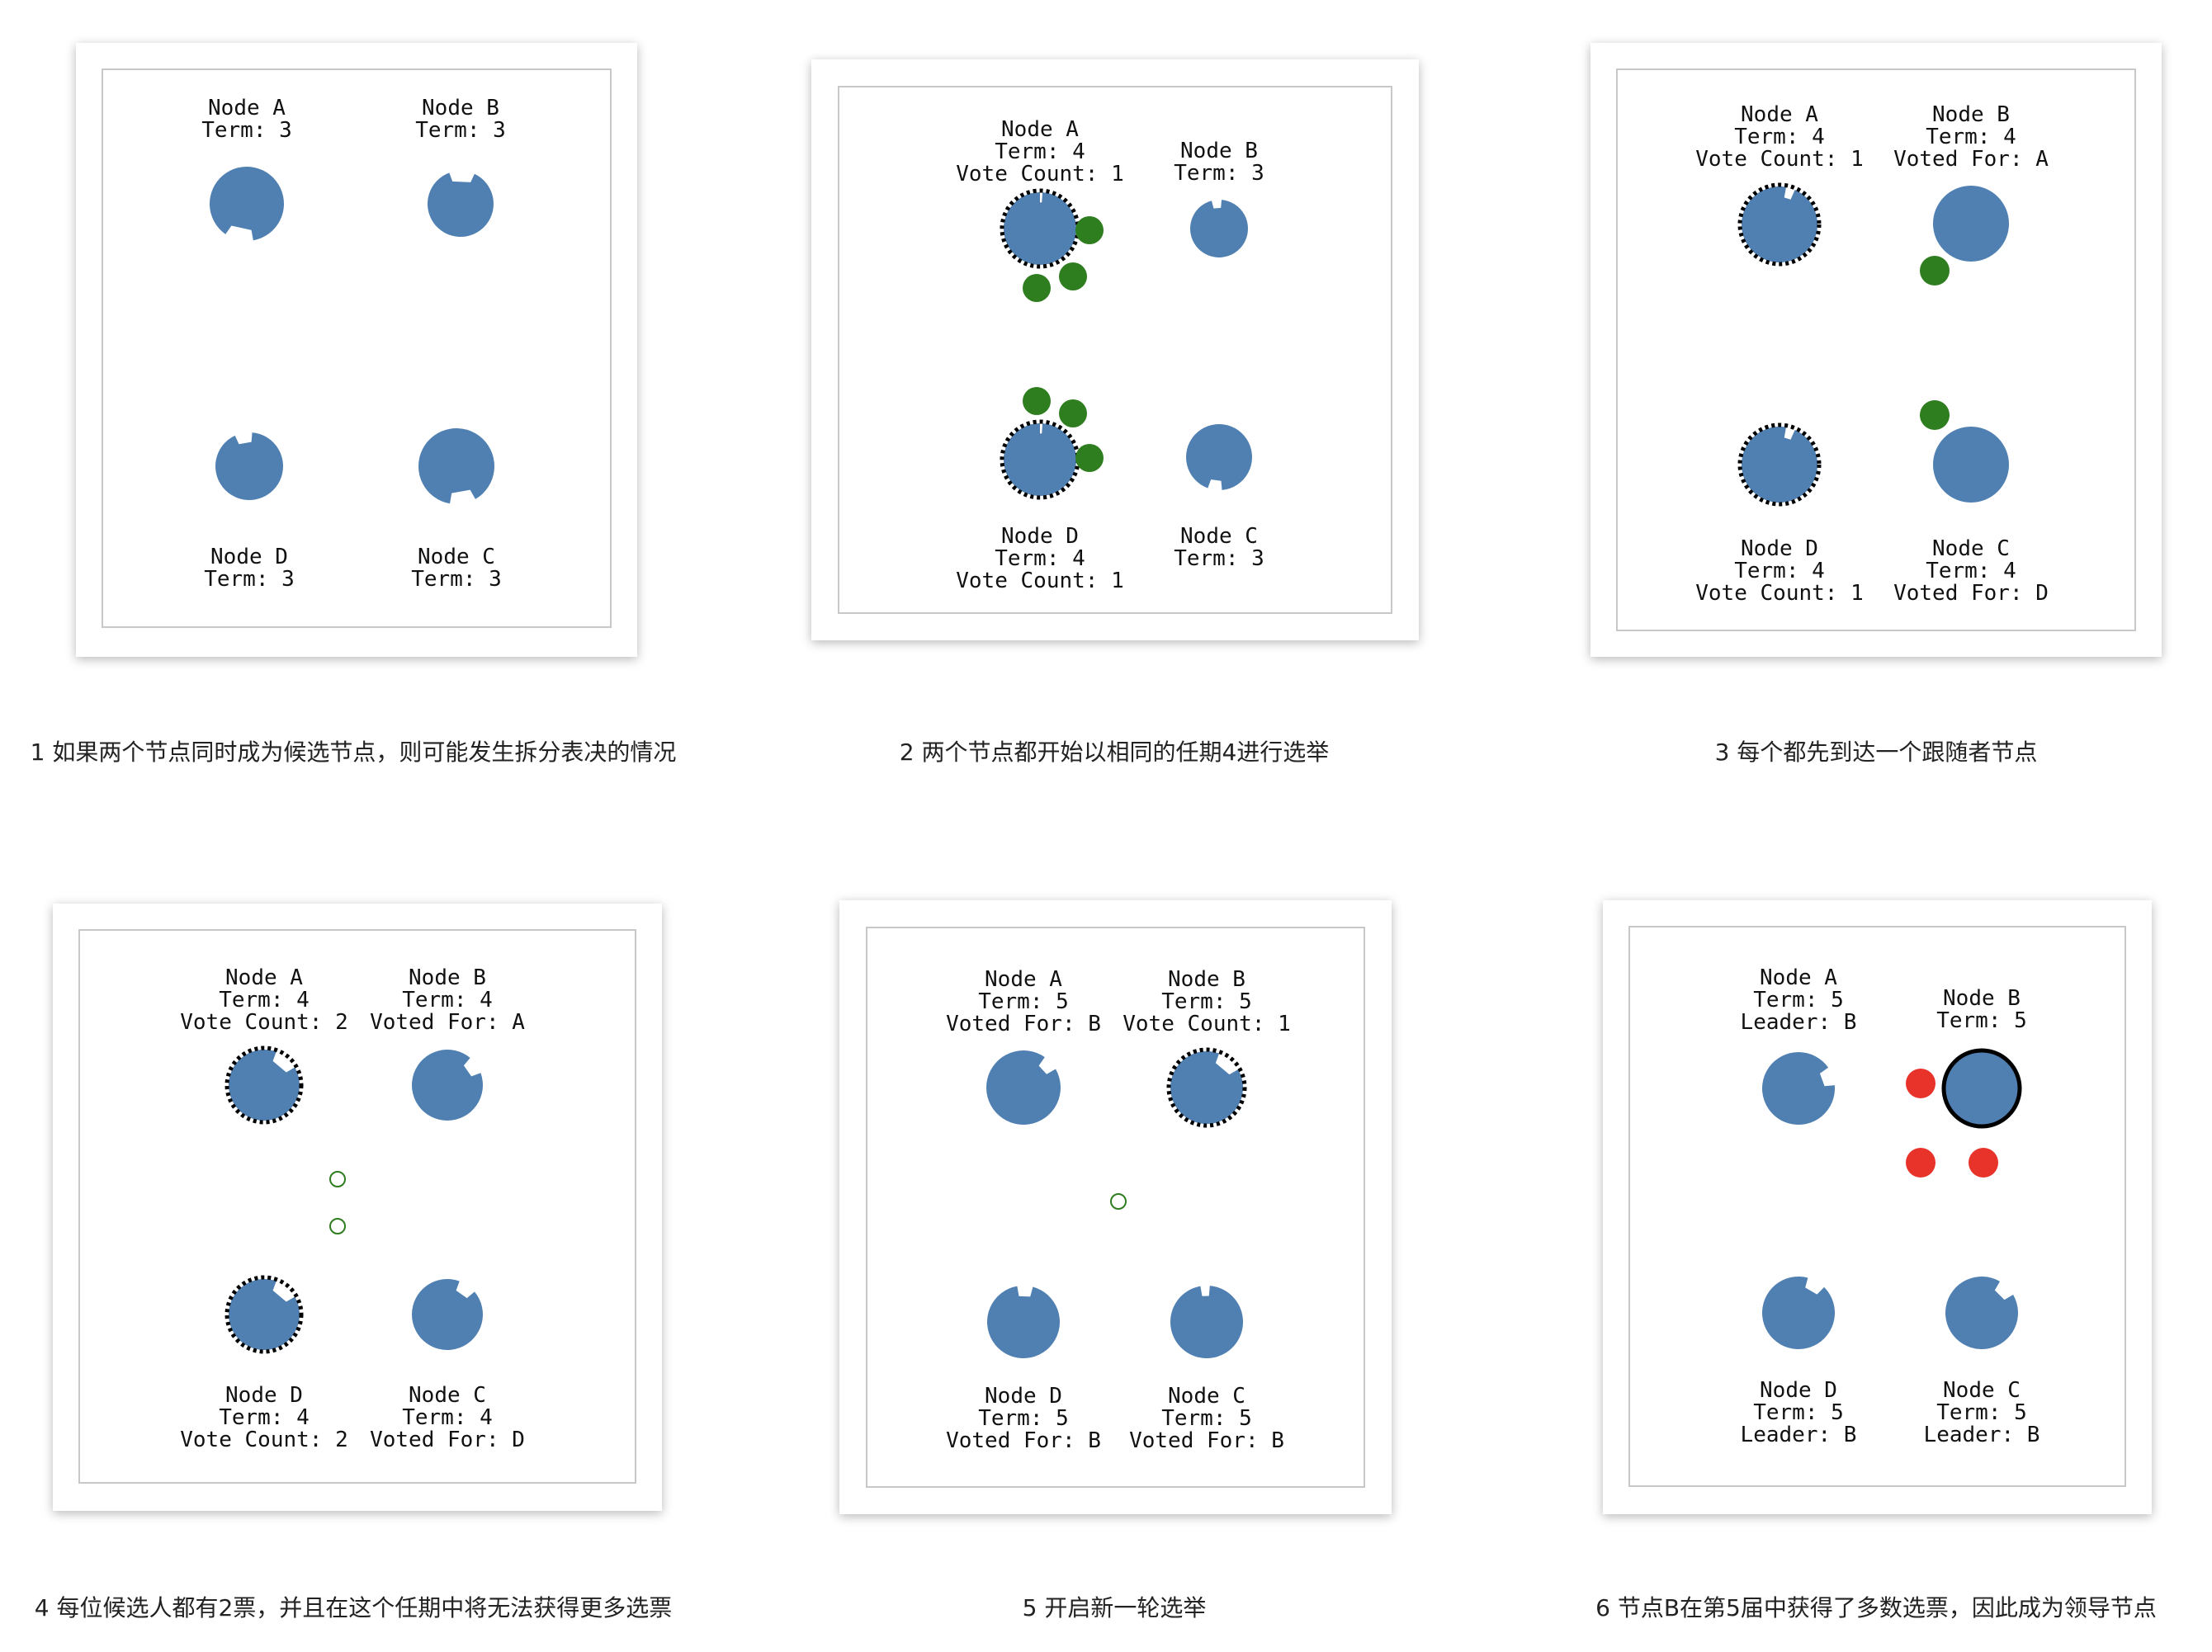 The image size is (2212, 1652). I want to click on node-label-line: Voted For: D, so click(1971, 593).